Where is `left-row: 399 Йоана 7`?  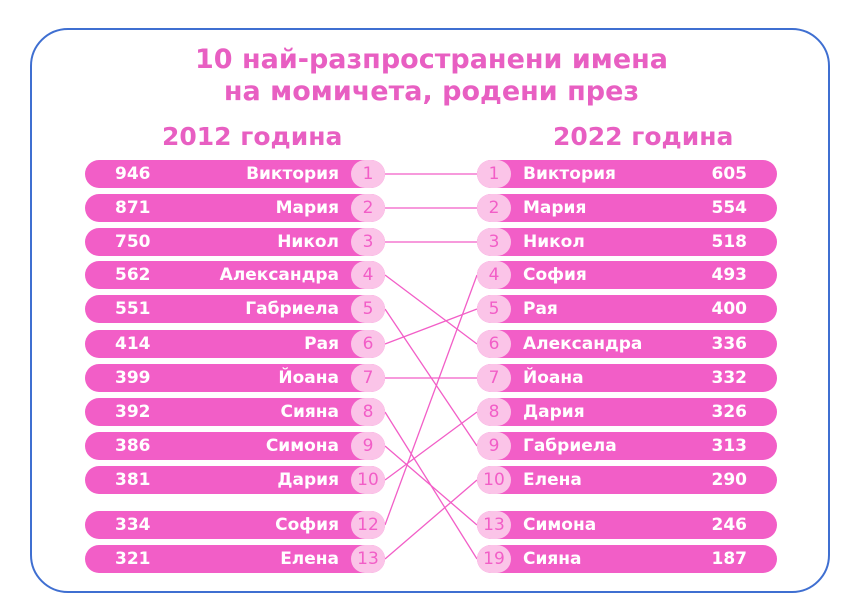 left-row: 399 Йоана 7 is located at coordinates (235, 378).